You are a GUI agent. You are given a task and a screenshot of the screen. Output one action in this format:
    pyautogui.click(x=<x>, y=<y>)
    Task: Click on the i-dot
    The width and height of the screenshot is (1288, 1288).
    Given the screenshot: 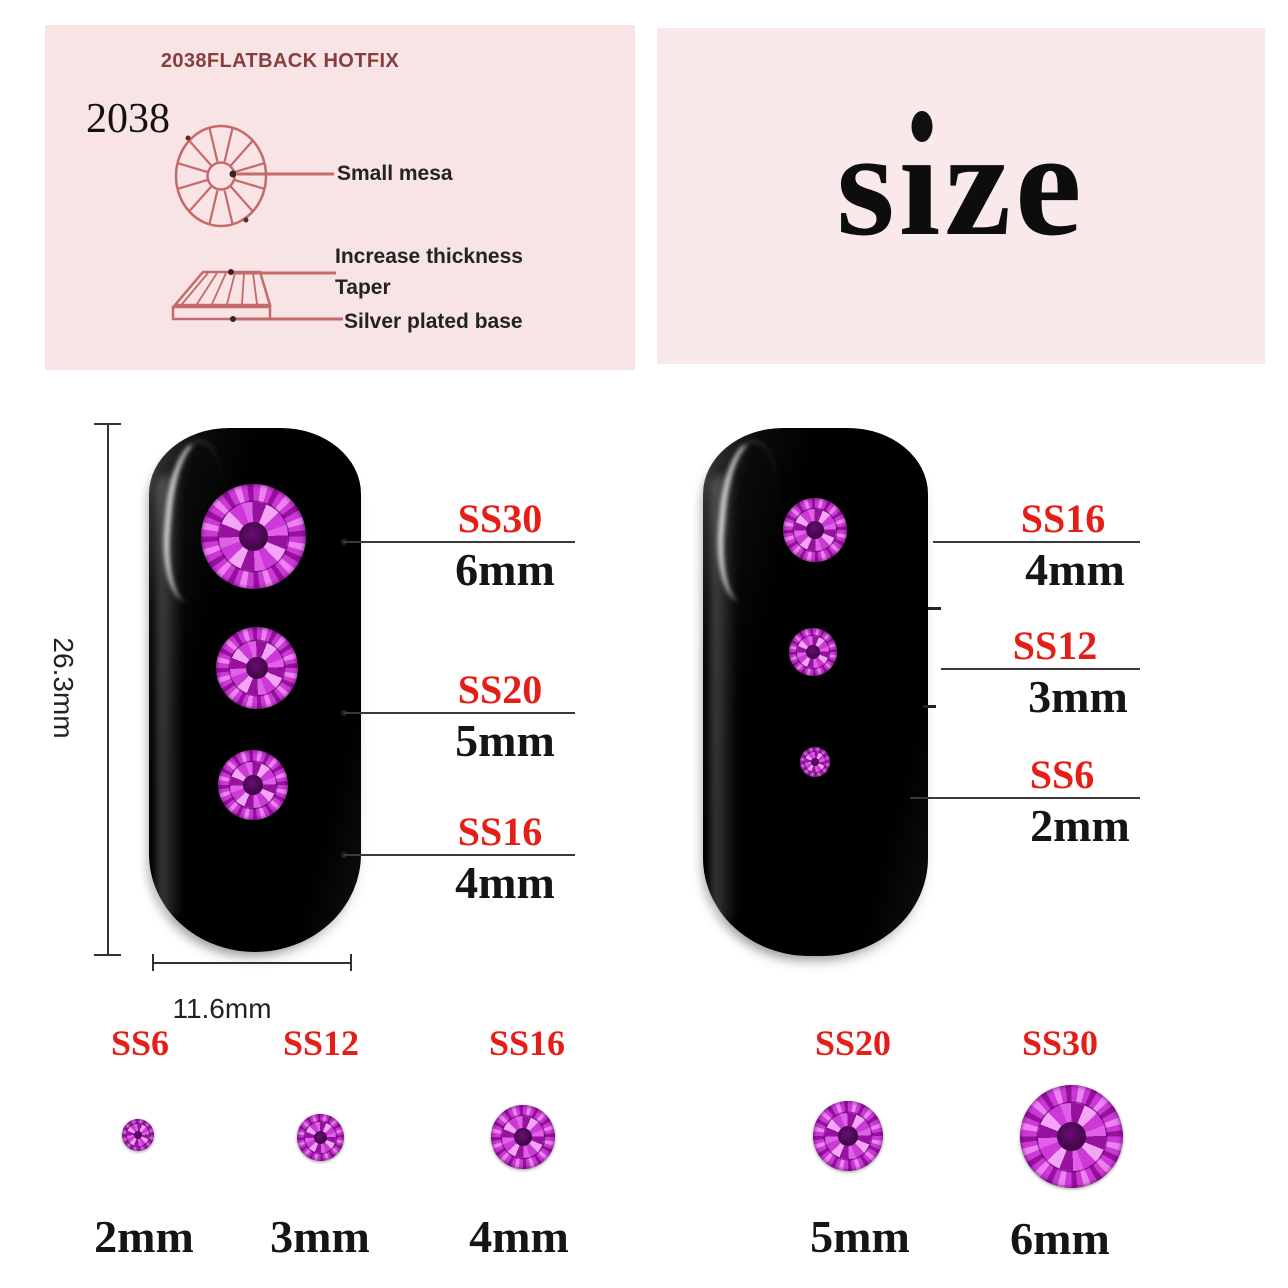 What is the action you would take?
    pyautogui.click(x=922, y=126)
    